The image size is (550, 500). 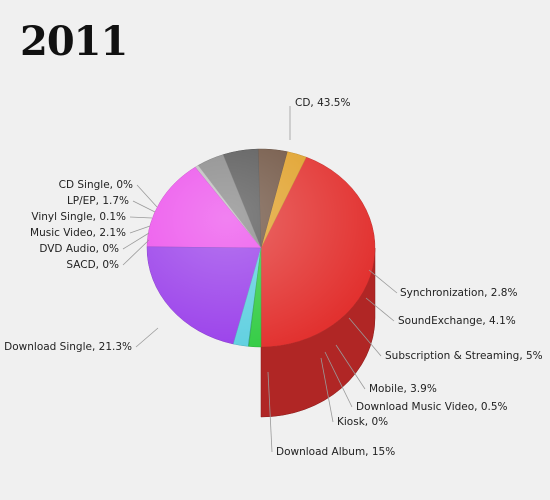 What do you see at coordinates (98, 201) in the screenshot?
I see `slice-label-lp-ep: LP/EP, 1.7%` at bounding box center [98, 201].